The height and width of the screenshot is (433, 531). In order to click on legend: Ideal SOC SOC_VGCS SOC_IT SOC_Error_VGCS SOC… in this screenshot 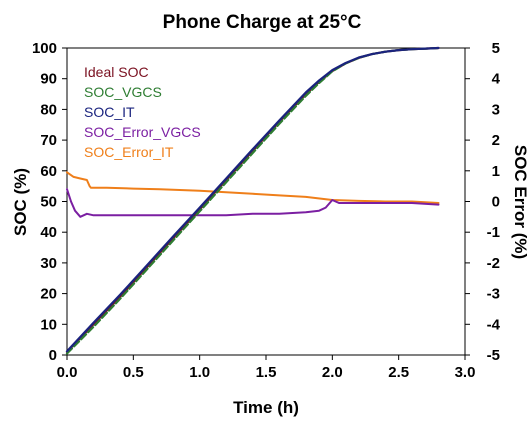, I will do `click(142, 112)`.